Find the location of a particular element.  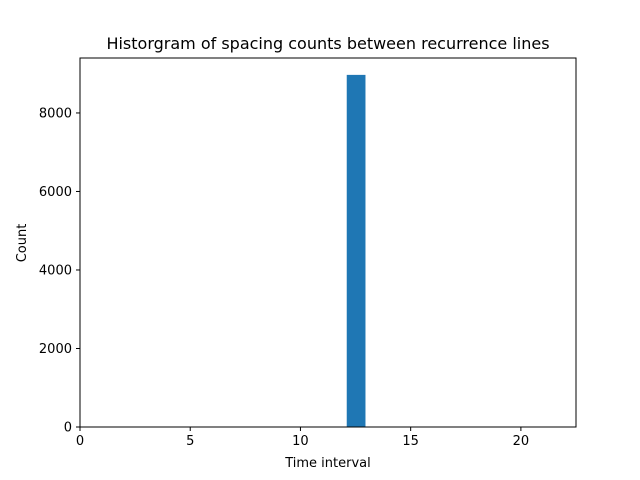

x-tick-label: 20 is located at coordinates (521, 441).